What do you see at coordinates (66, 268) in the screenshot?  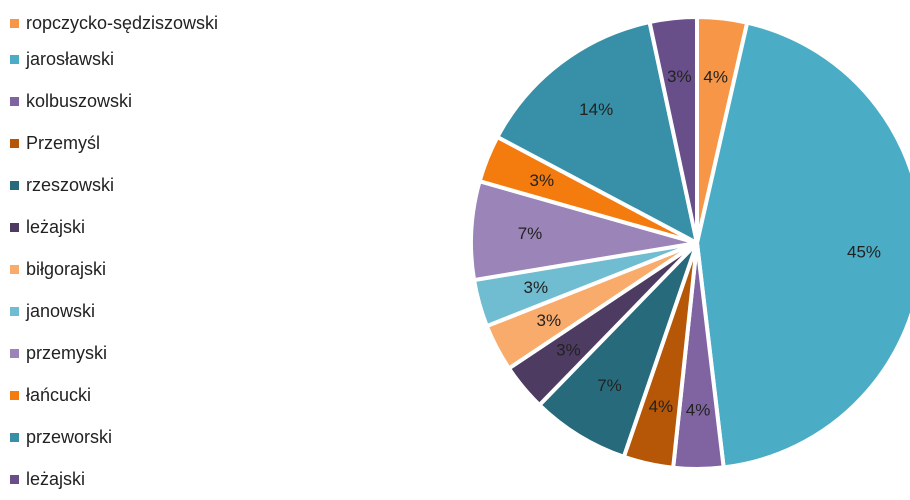 I see `legend-label: biłgorajski` at bounding box center [66, 268].